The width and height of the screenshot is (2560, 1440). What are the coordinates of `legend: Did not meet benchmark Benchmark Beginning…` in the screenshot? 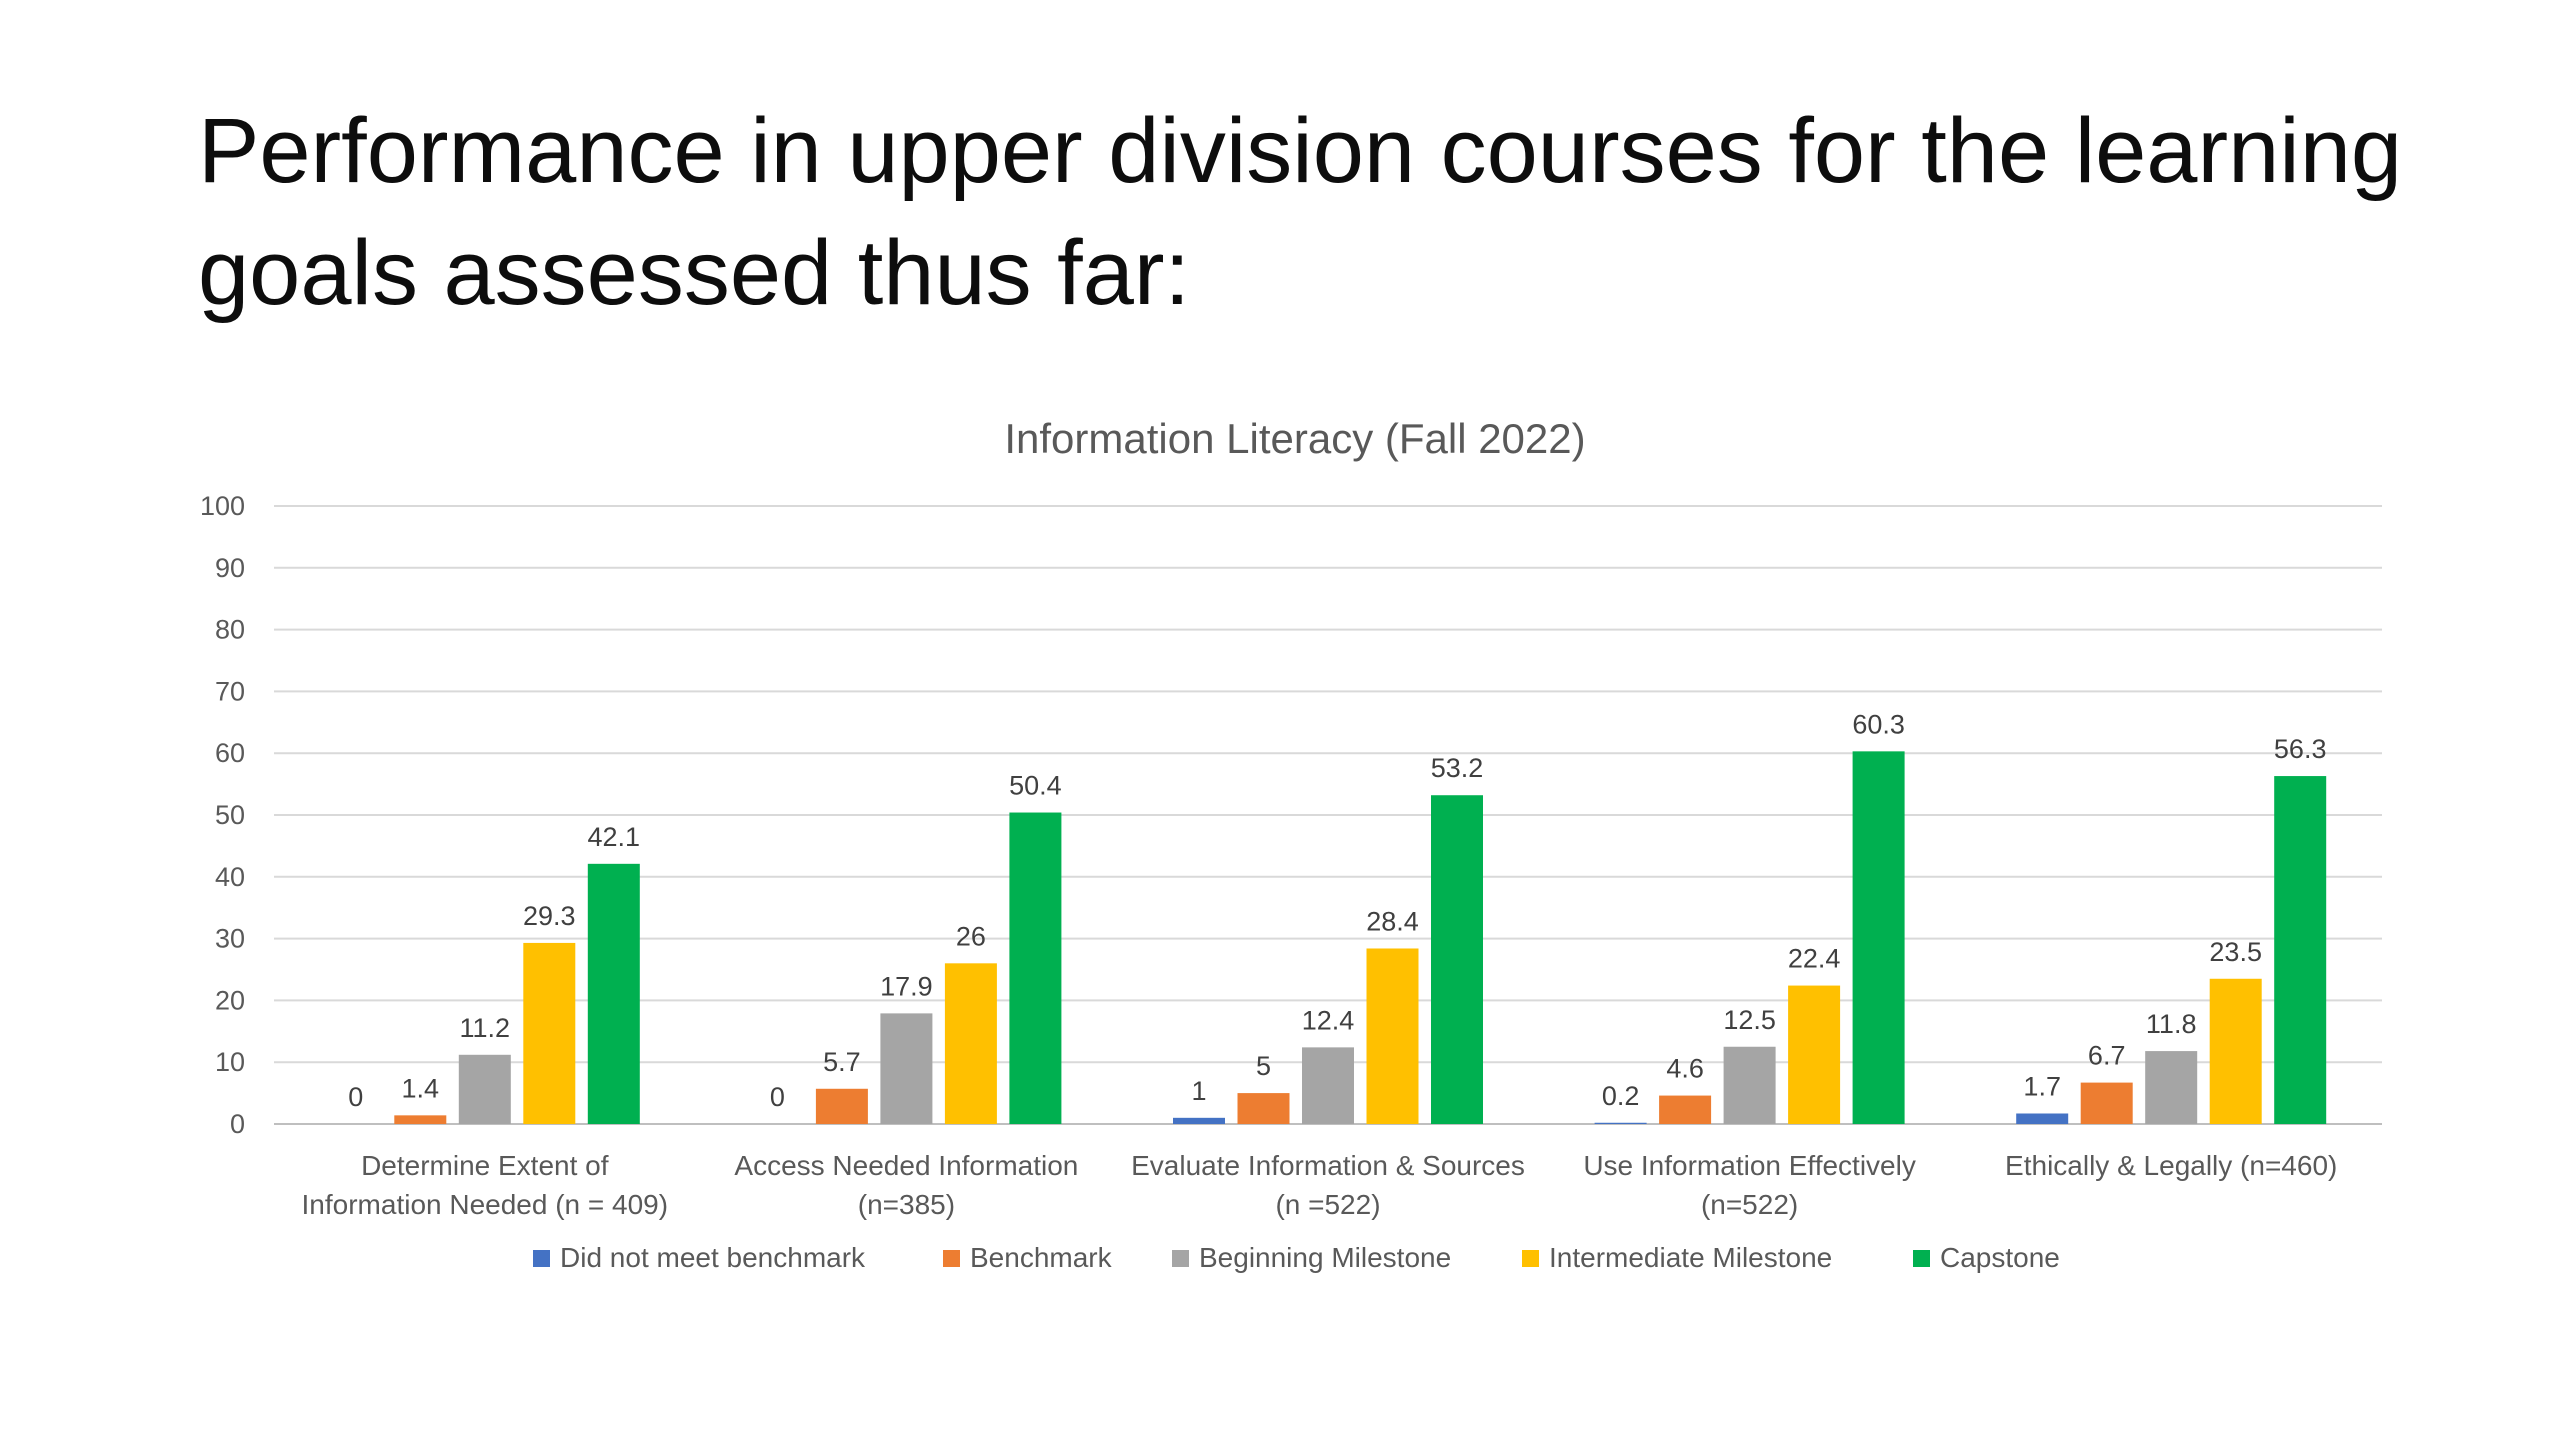 It's located at (1296, 1257).